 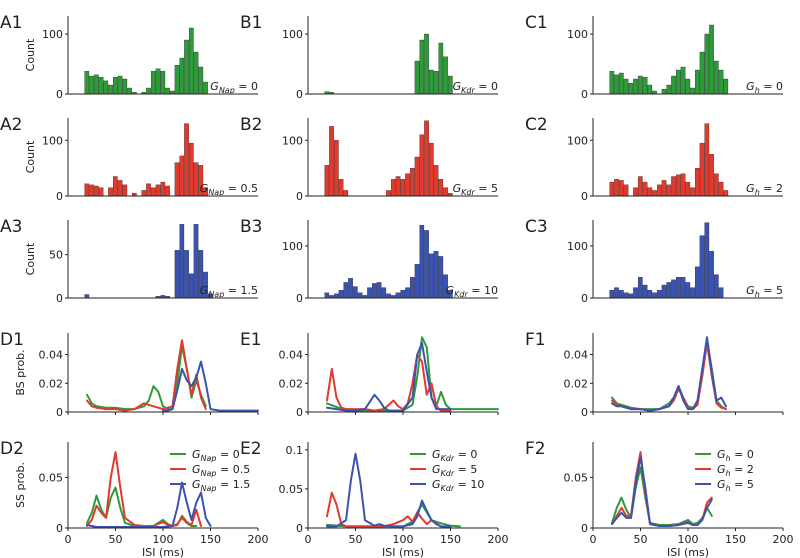 What do you see at coordinates (291, 383) in the screenshot?
I see `y-tick-label: 0.02` at bounding box center [291, 383].